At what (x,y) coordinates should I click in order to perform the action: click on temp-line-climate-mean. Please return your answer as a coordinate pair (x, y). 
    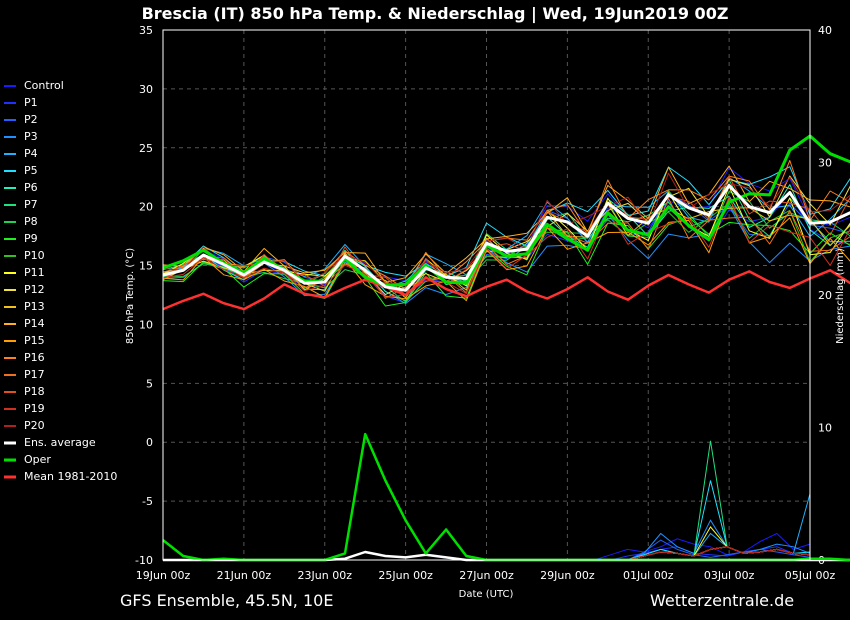
    Looking at the image, I should click on (506, 290).